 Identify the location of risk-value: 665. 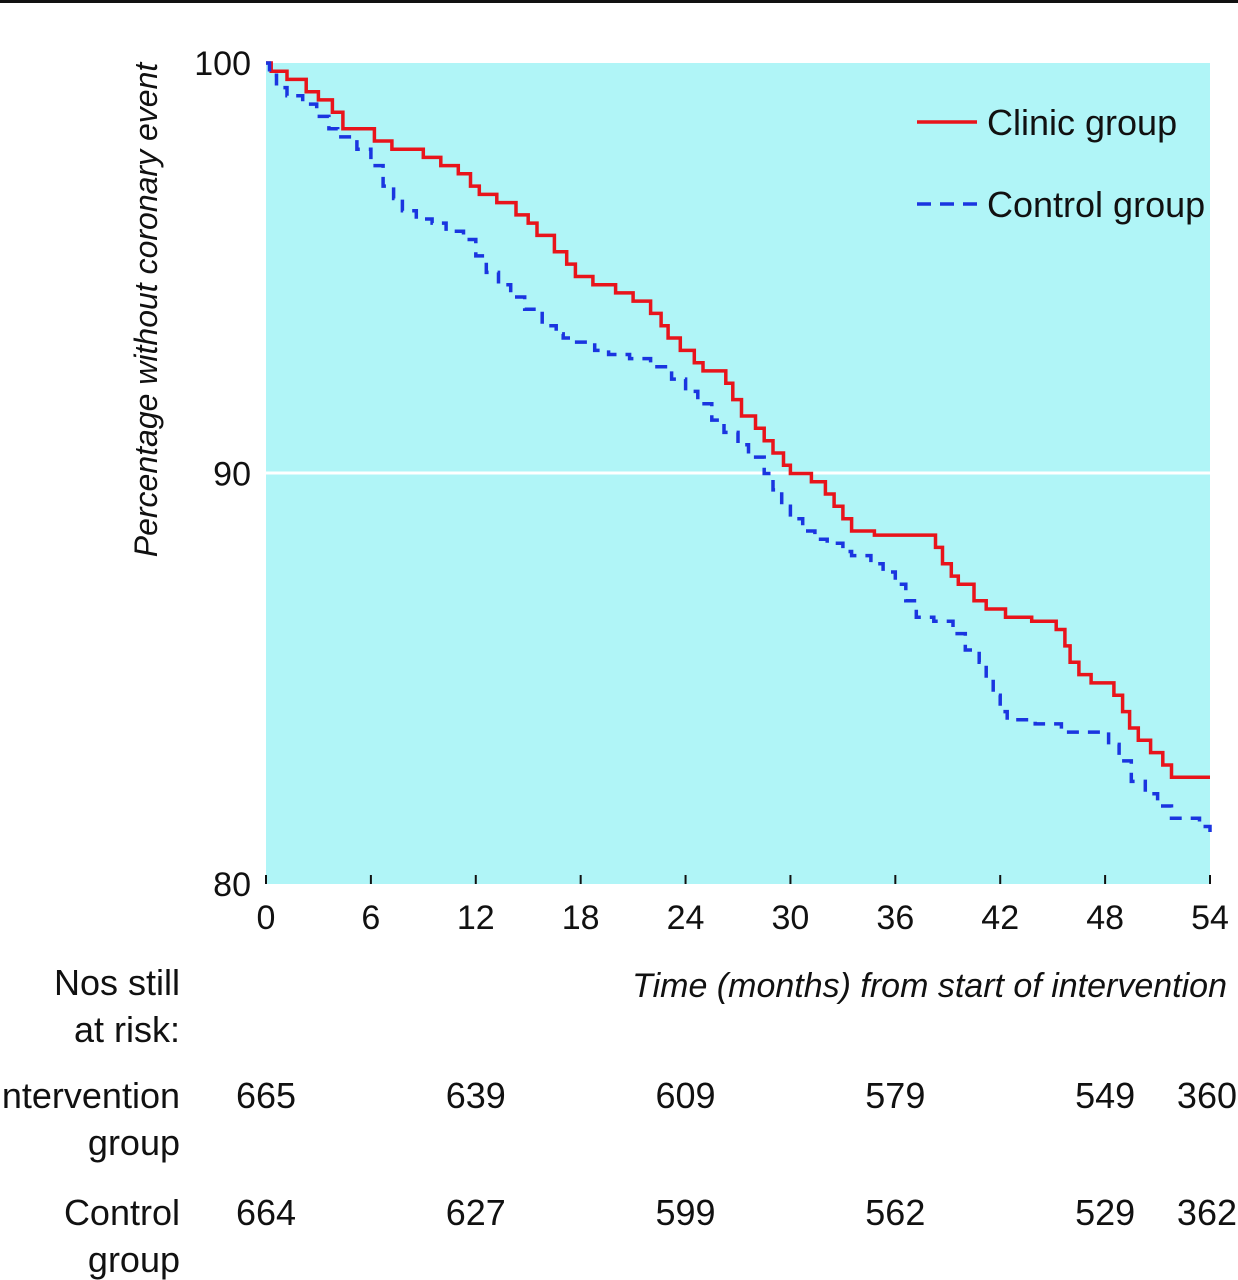
(266, 1095).